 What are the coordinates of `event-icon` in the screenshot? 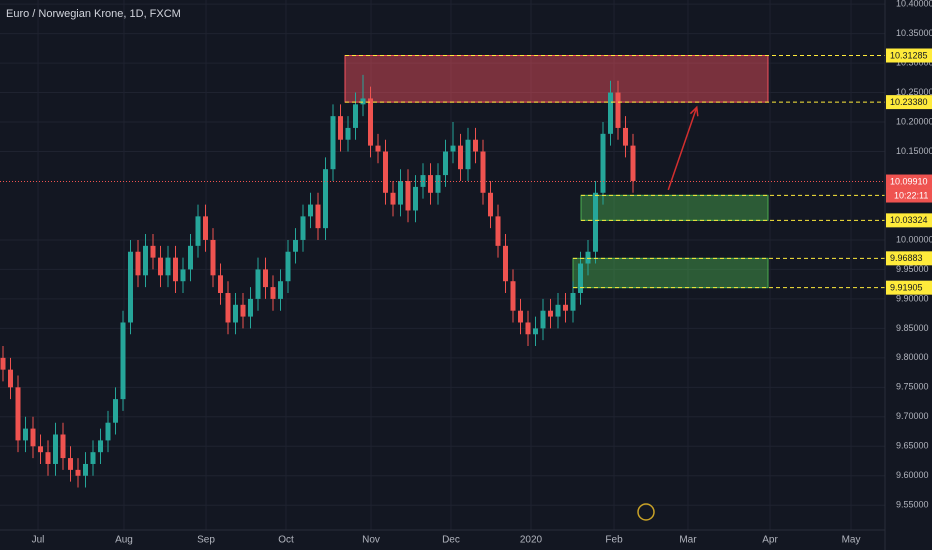 It's located at (646, 512).